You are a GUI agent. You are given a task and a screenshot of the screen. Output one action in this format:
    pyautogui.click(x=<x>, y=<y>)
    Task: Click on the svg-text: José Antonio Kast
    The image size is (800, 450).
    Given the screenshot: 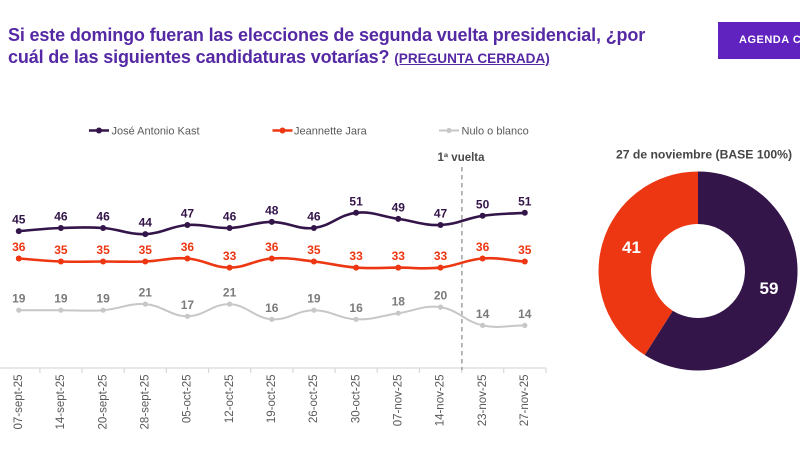 What is the action you would take?
    pyautogui.click(x=156, y=132)
    